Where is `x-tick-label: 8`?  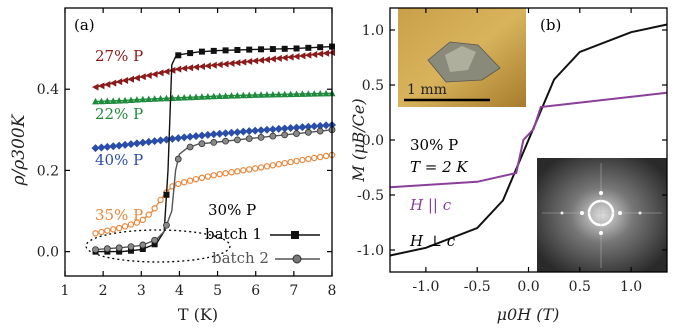 x-tick-label: 8 is located at coordinates (332, 291).